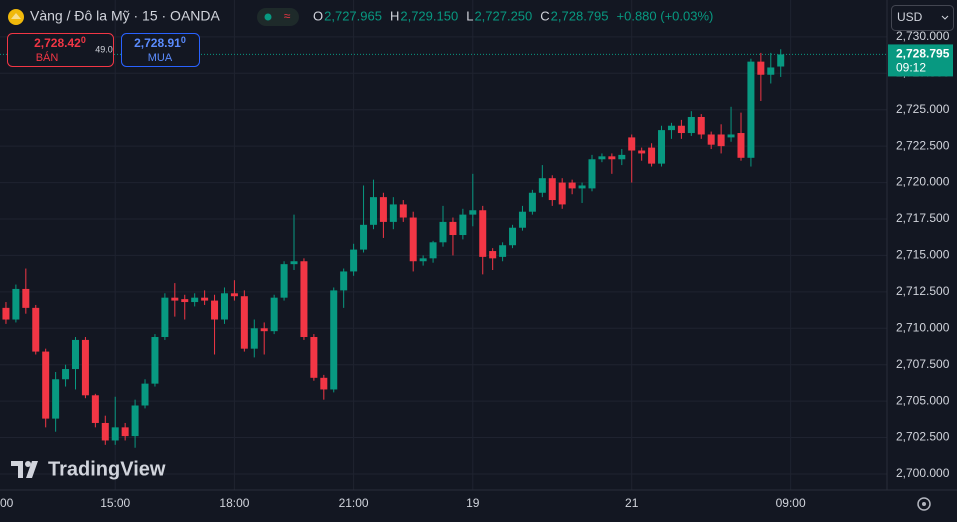 The image size is (957, 522). What do you see at coordinates (923, 109) in the screenshot?
I see `y-tick-label: 2,725.000` at bounding box center [923, 109].